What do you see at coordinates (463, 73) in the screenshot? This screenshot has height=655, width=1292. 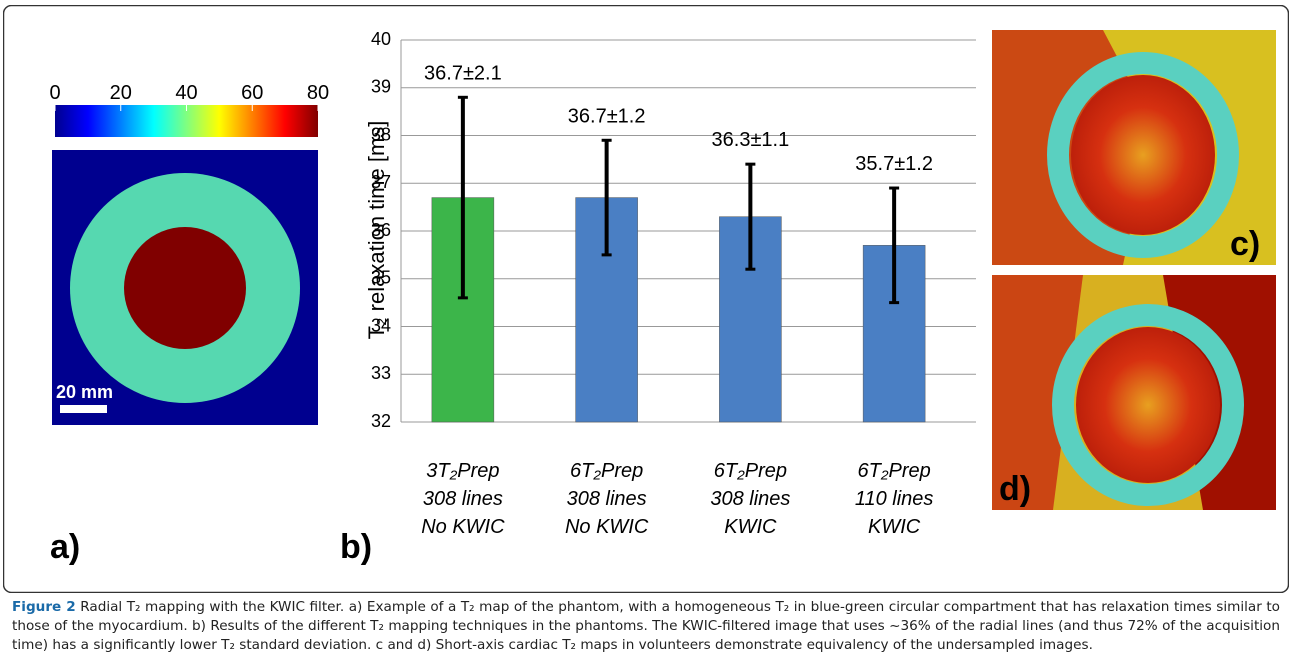 I see `value-label: 36.7±2.1` at bounding box center [463, 73].